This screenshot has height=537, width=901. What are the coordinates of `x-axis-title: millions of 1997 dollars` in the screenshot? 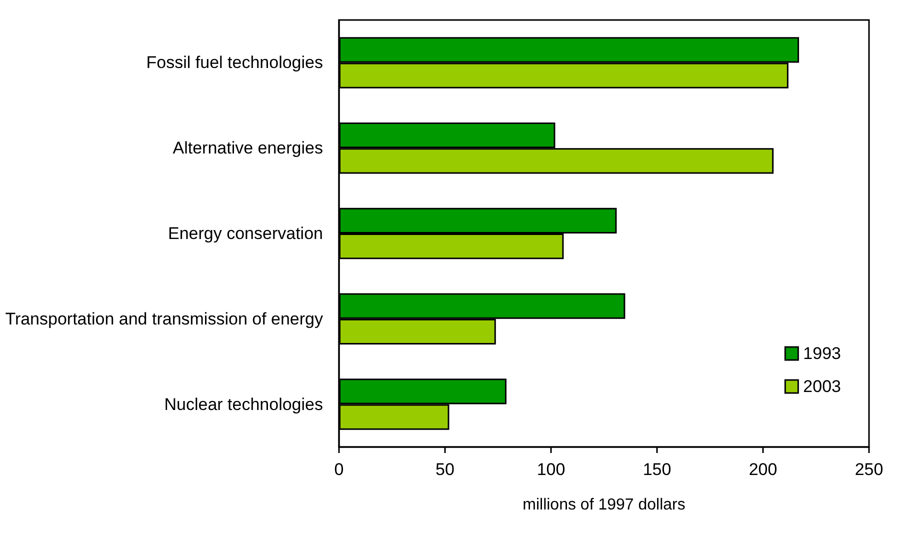 It's located at (604, 505).